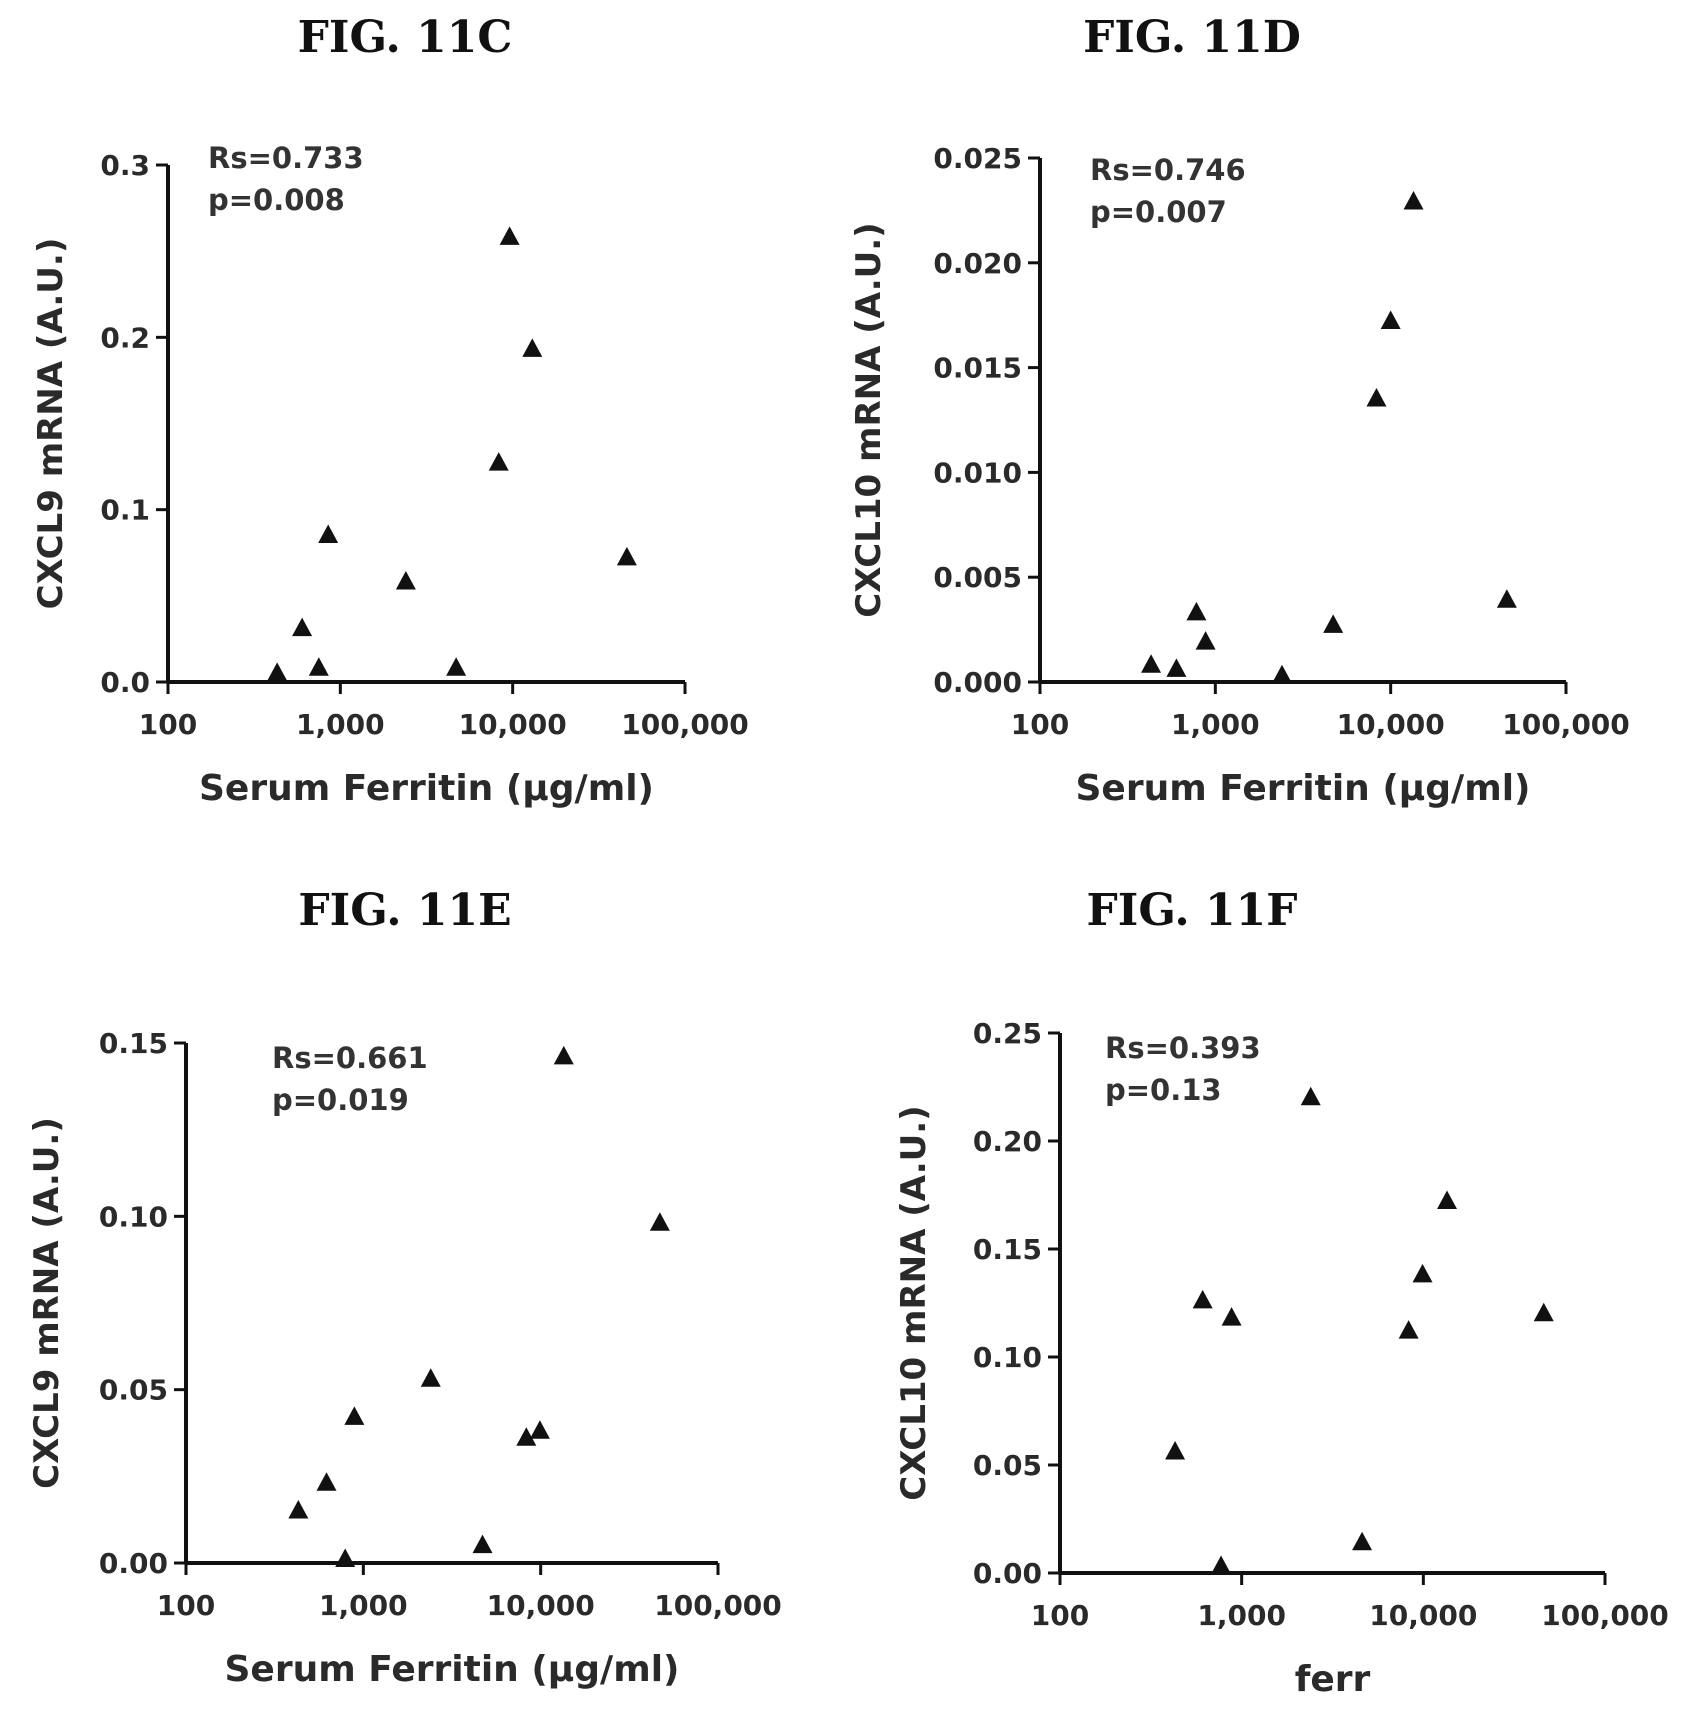 Image resolution: width=1698 pixels, height=1715 pixels. I want to click on y-tick-label: 0.3, so click(125, 165).